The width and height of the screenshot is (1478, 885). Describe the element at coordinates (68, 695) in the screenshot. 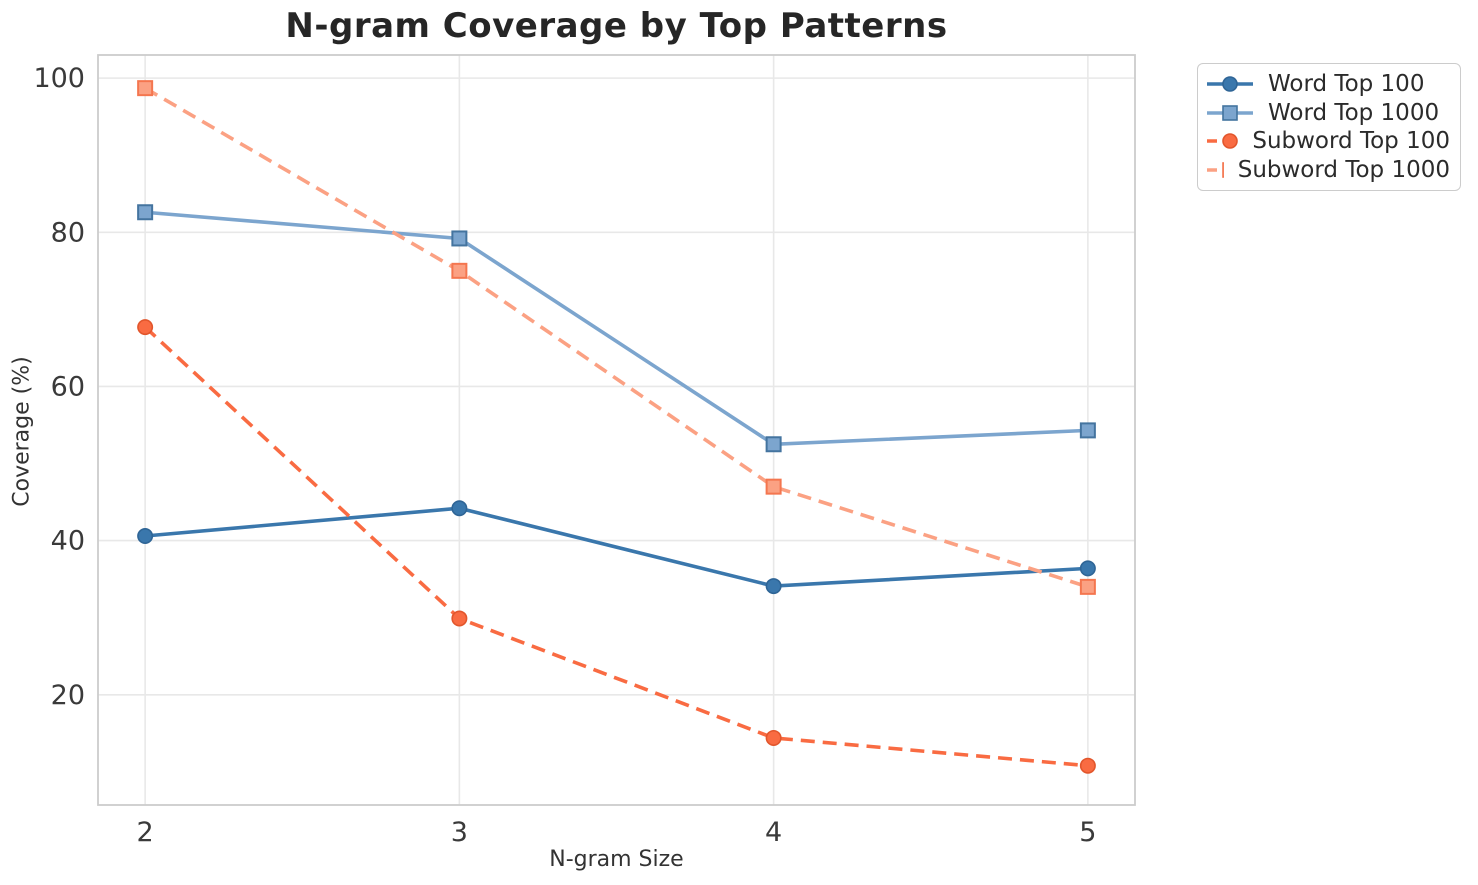

I see `y-tick-label-20: 20` at that location.